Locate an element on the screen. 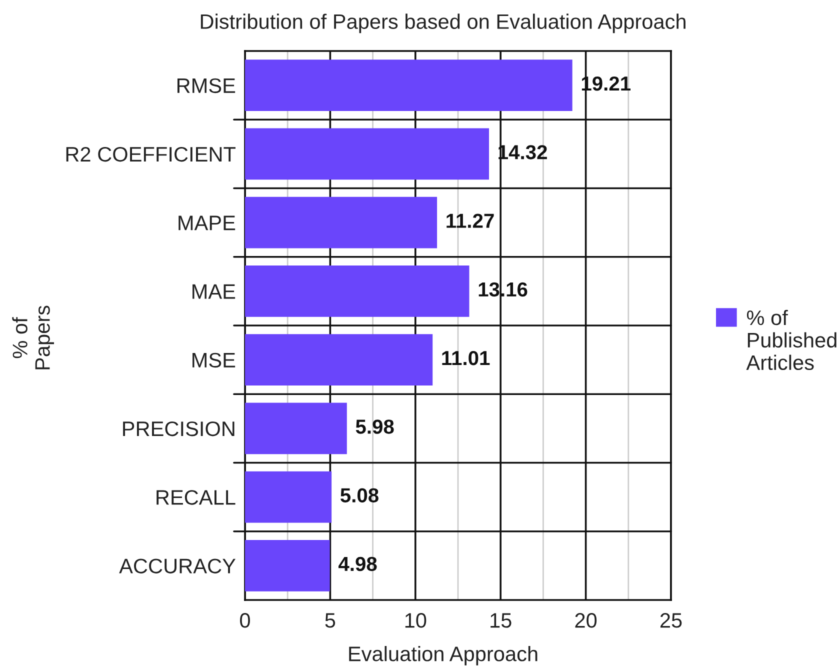 The height and width of the screenshot is (671, 839). y-tick-label: PRECISION is located at coordinates (178, 428).